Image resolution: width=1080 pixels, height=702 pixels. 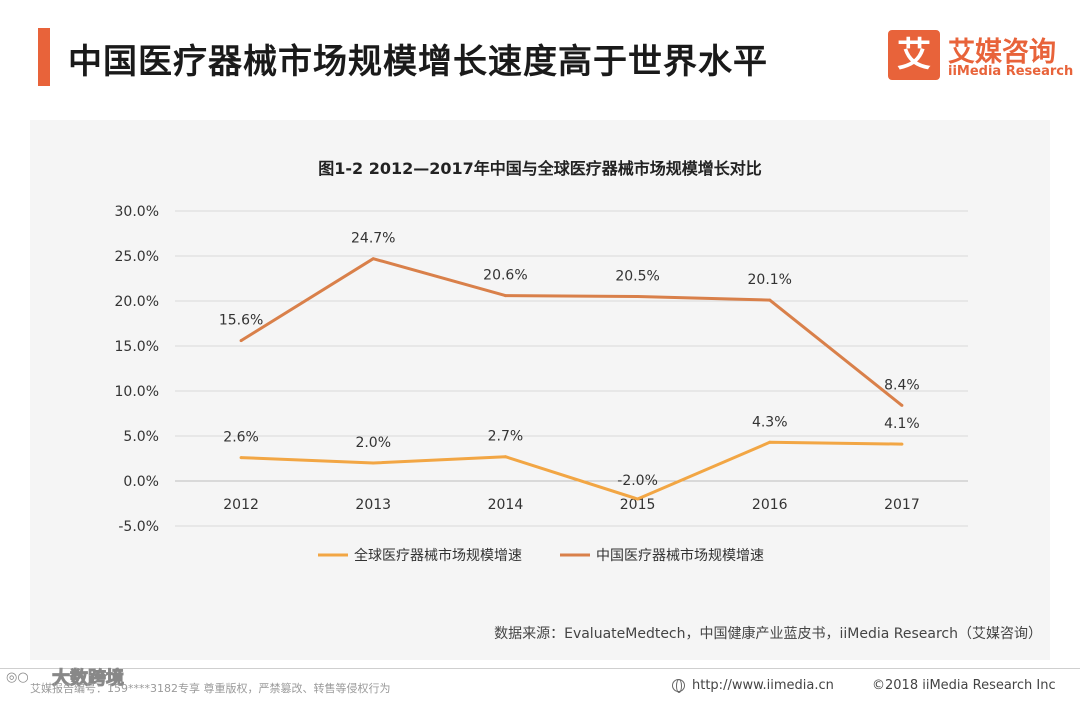 I want to click on logo-english-name: iiMedia Research, so click(x=1011, y=71).